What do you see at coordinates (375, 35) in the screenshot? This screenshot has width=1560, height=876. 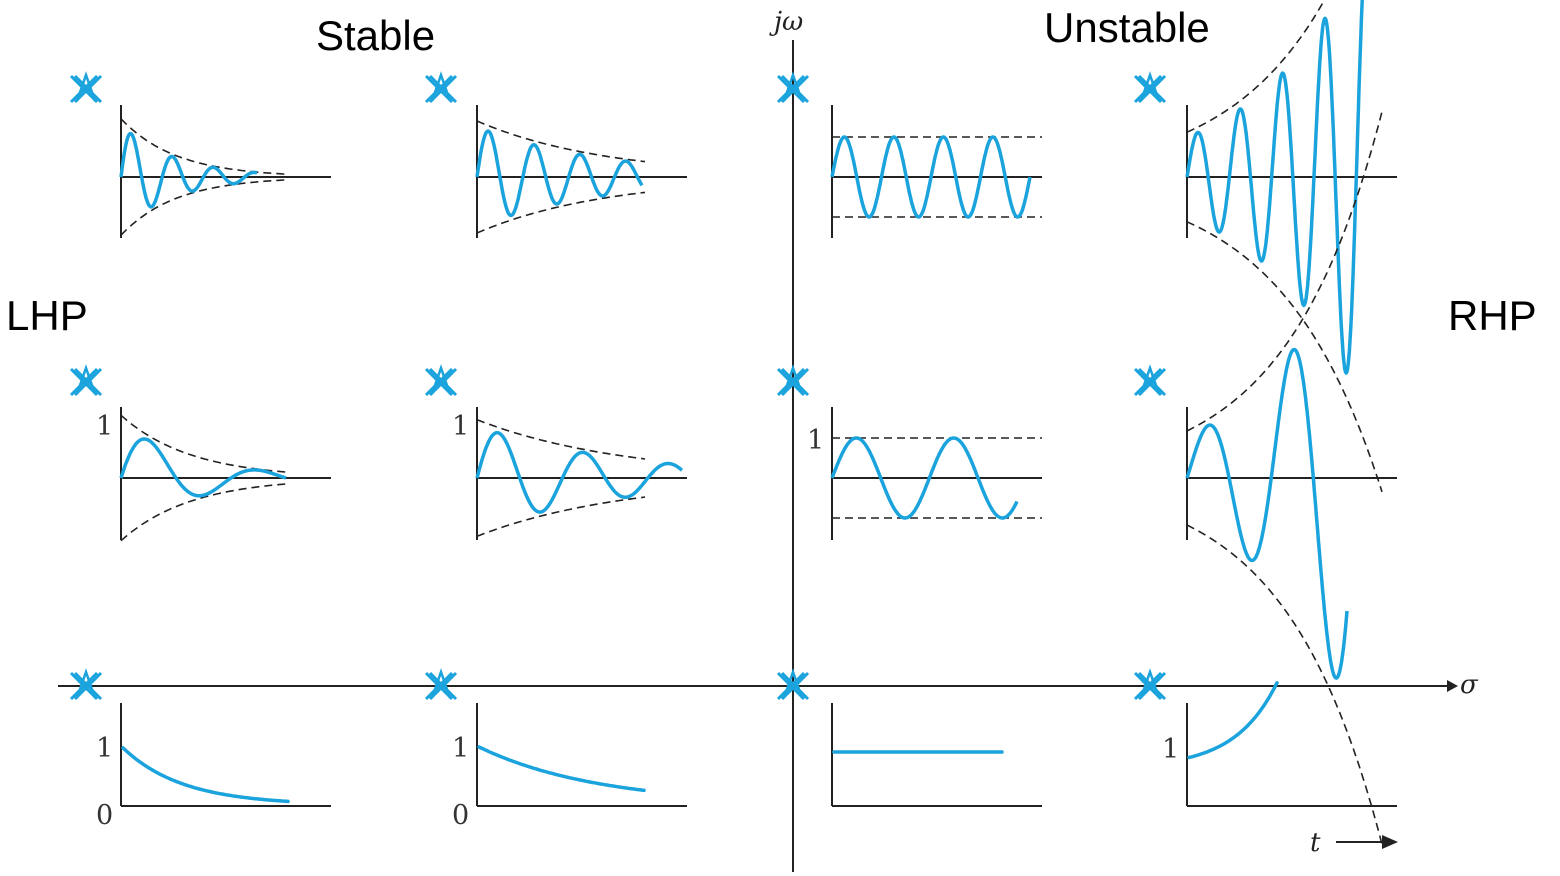 I see `stable-label: Stable` at bounding box center [375, 35].